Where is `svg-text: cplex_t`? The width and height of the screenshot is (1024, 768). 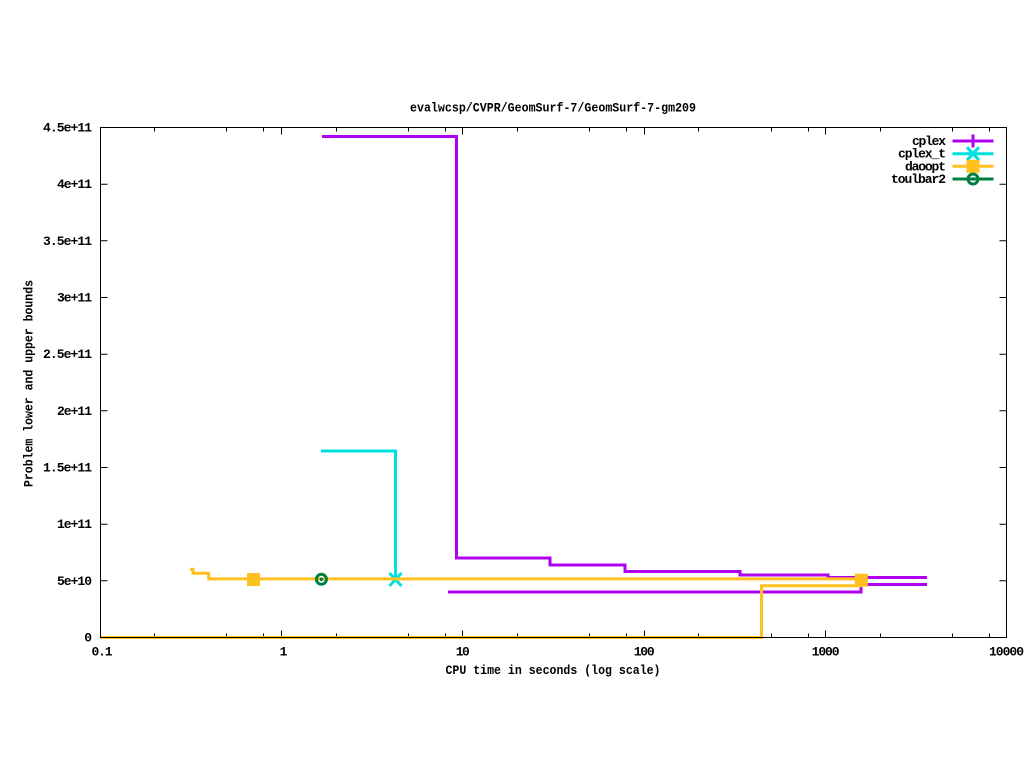
svg-text: cplex_t is located at coordinates (922, 154).